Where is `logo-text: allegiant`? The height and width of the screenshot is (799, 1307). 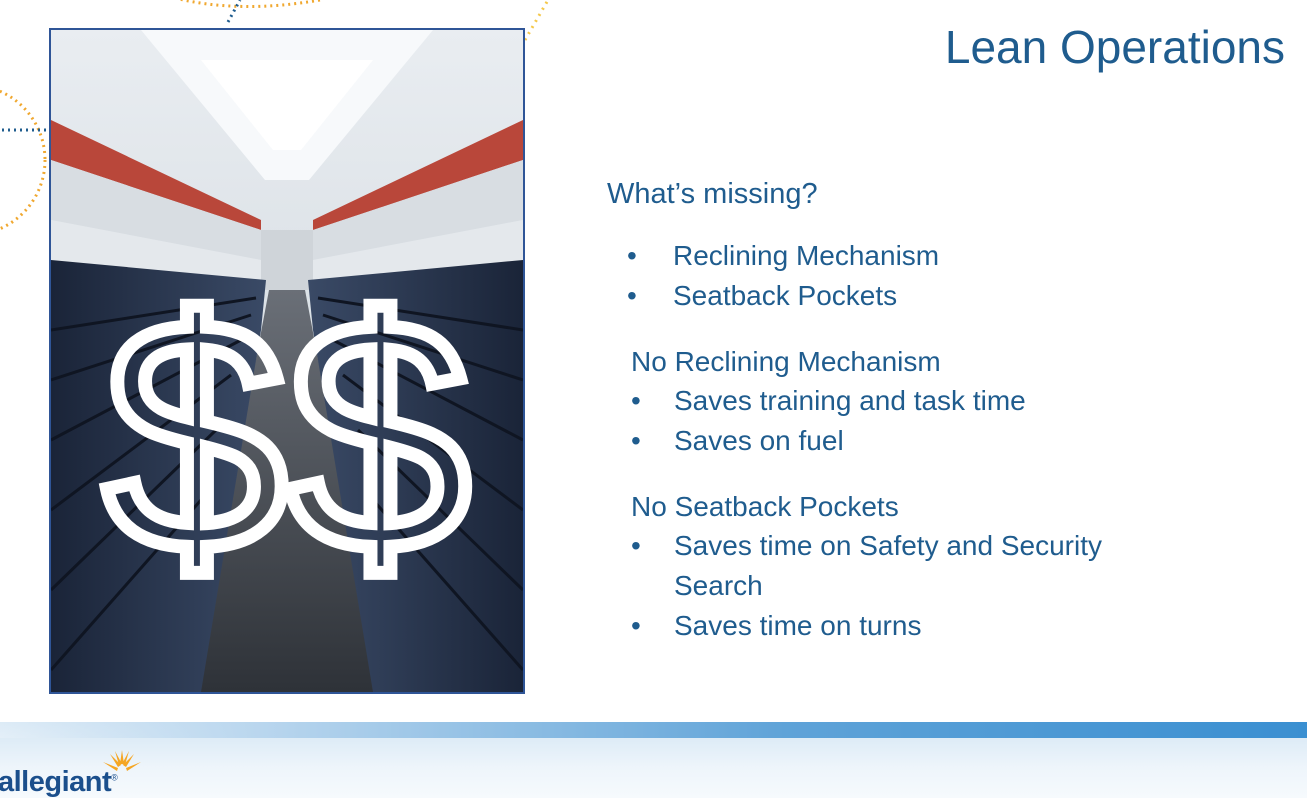 logo-text: allegiant is located at coordinates (56, 782).